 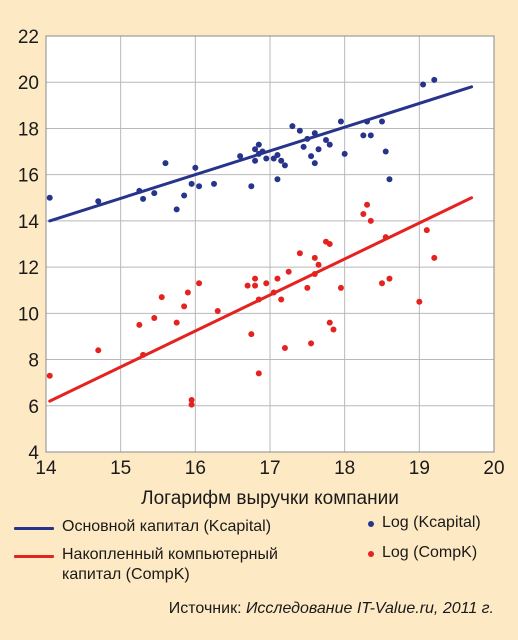 What do you see at coordinates (195, 468) in the screenshot?
I see `x-tick-label: 16` at bounding box center [195, 468].